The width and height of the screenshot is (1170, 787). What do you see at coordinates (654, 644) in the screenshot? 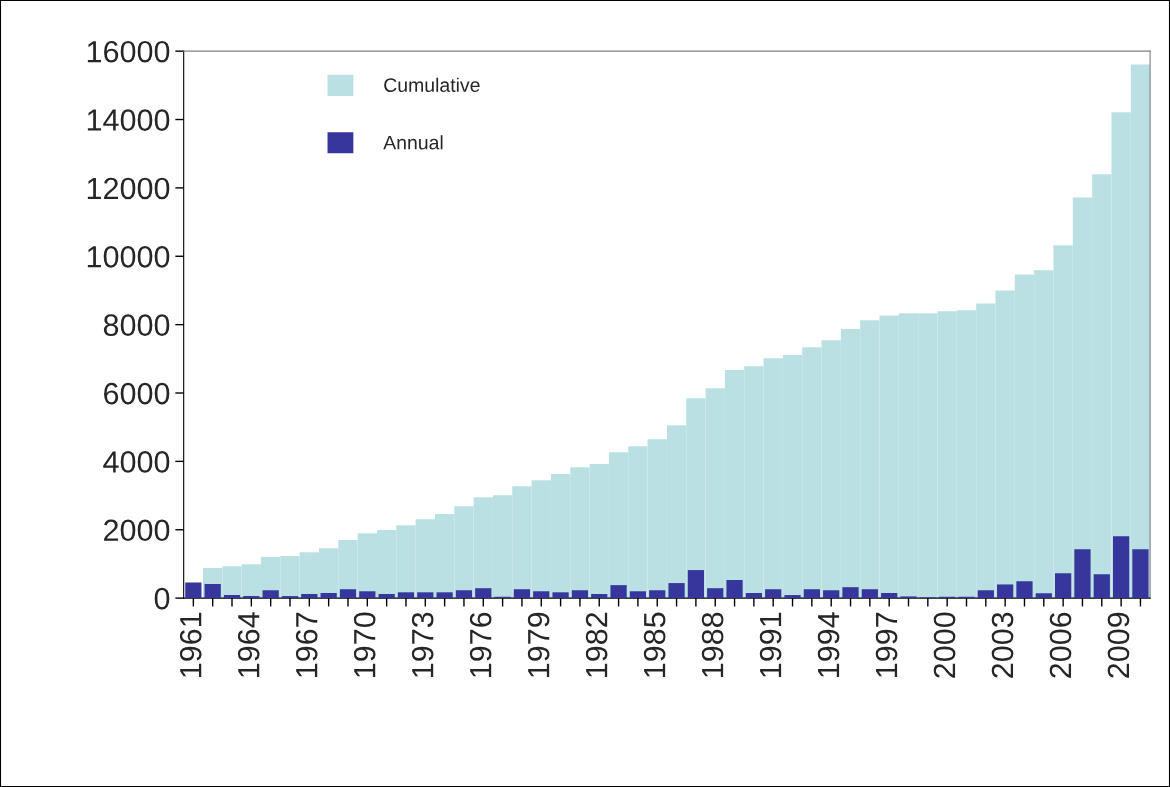
I see `x-tick-label: 1985` at bounding box center [654, 644].